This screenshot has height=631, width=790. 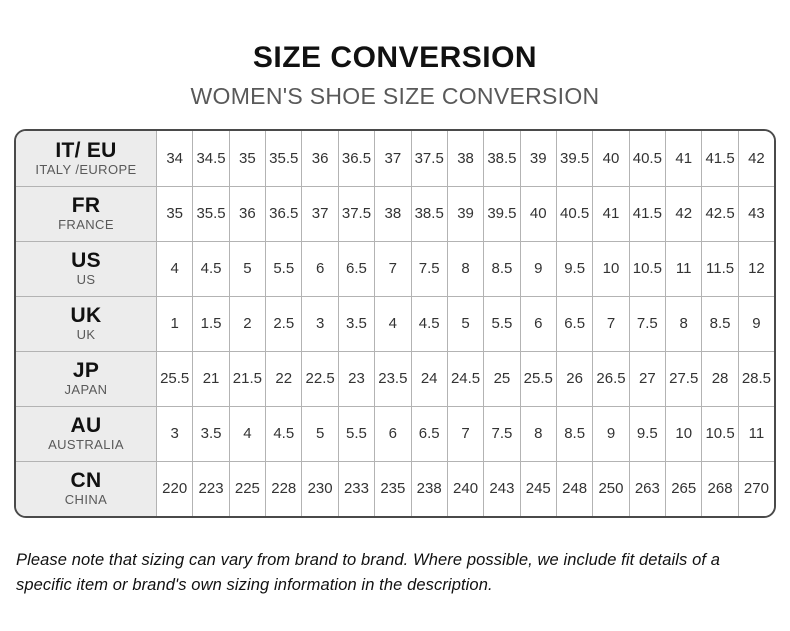 I want to click on row-country-name: US, so click(x=86, y=280).